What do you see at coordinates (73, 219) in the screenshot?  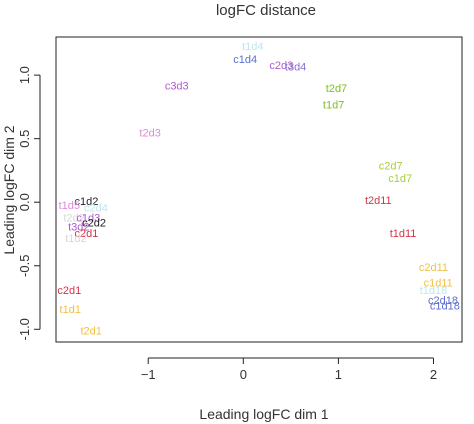 I see `point-label-t2d2: t2d2` at bounding box center [73, 219].